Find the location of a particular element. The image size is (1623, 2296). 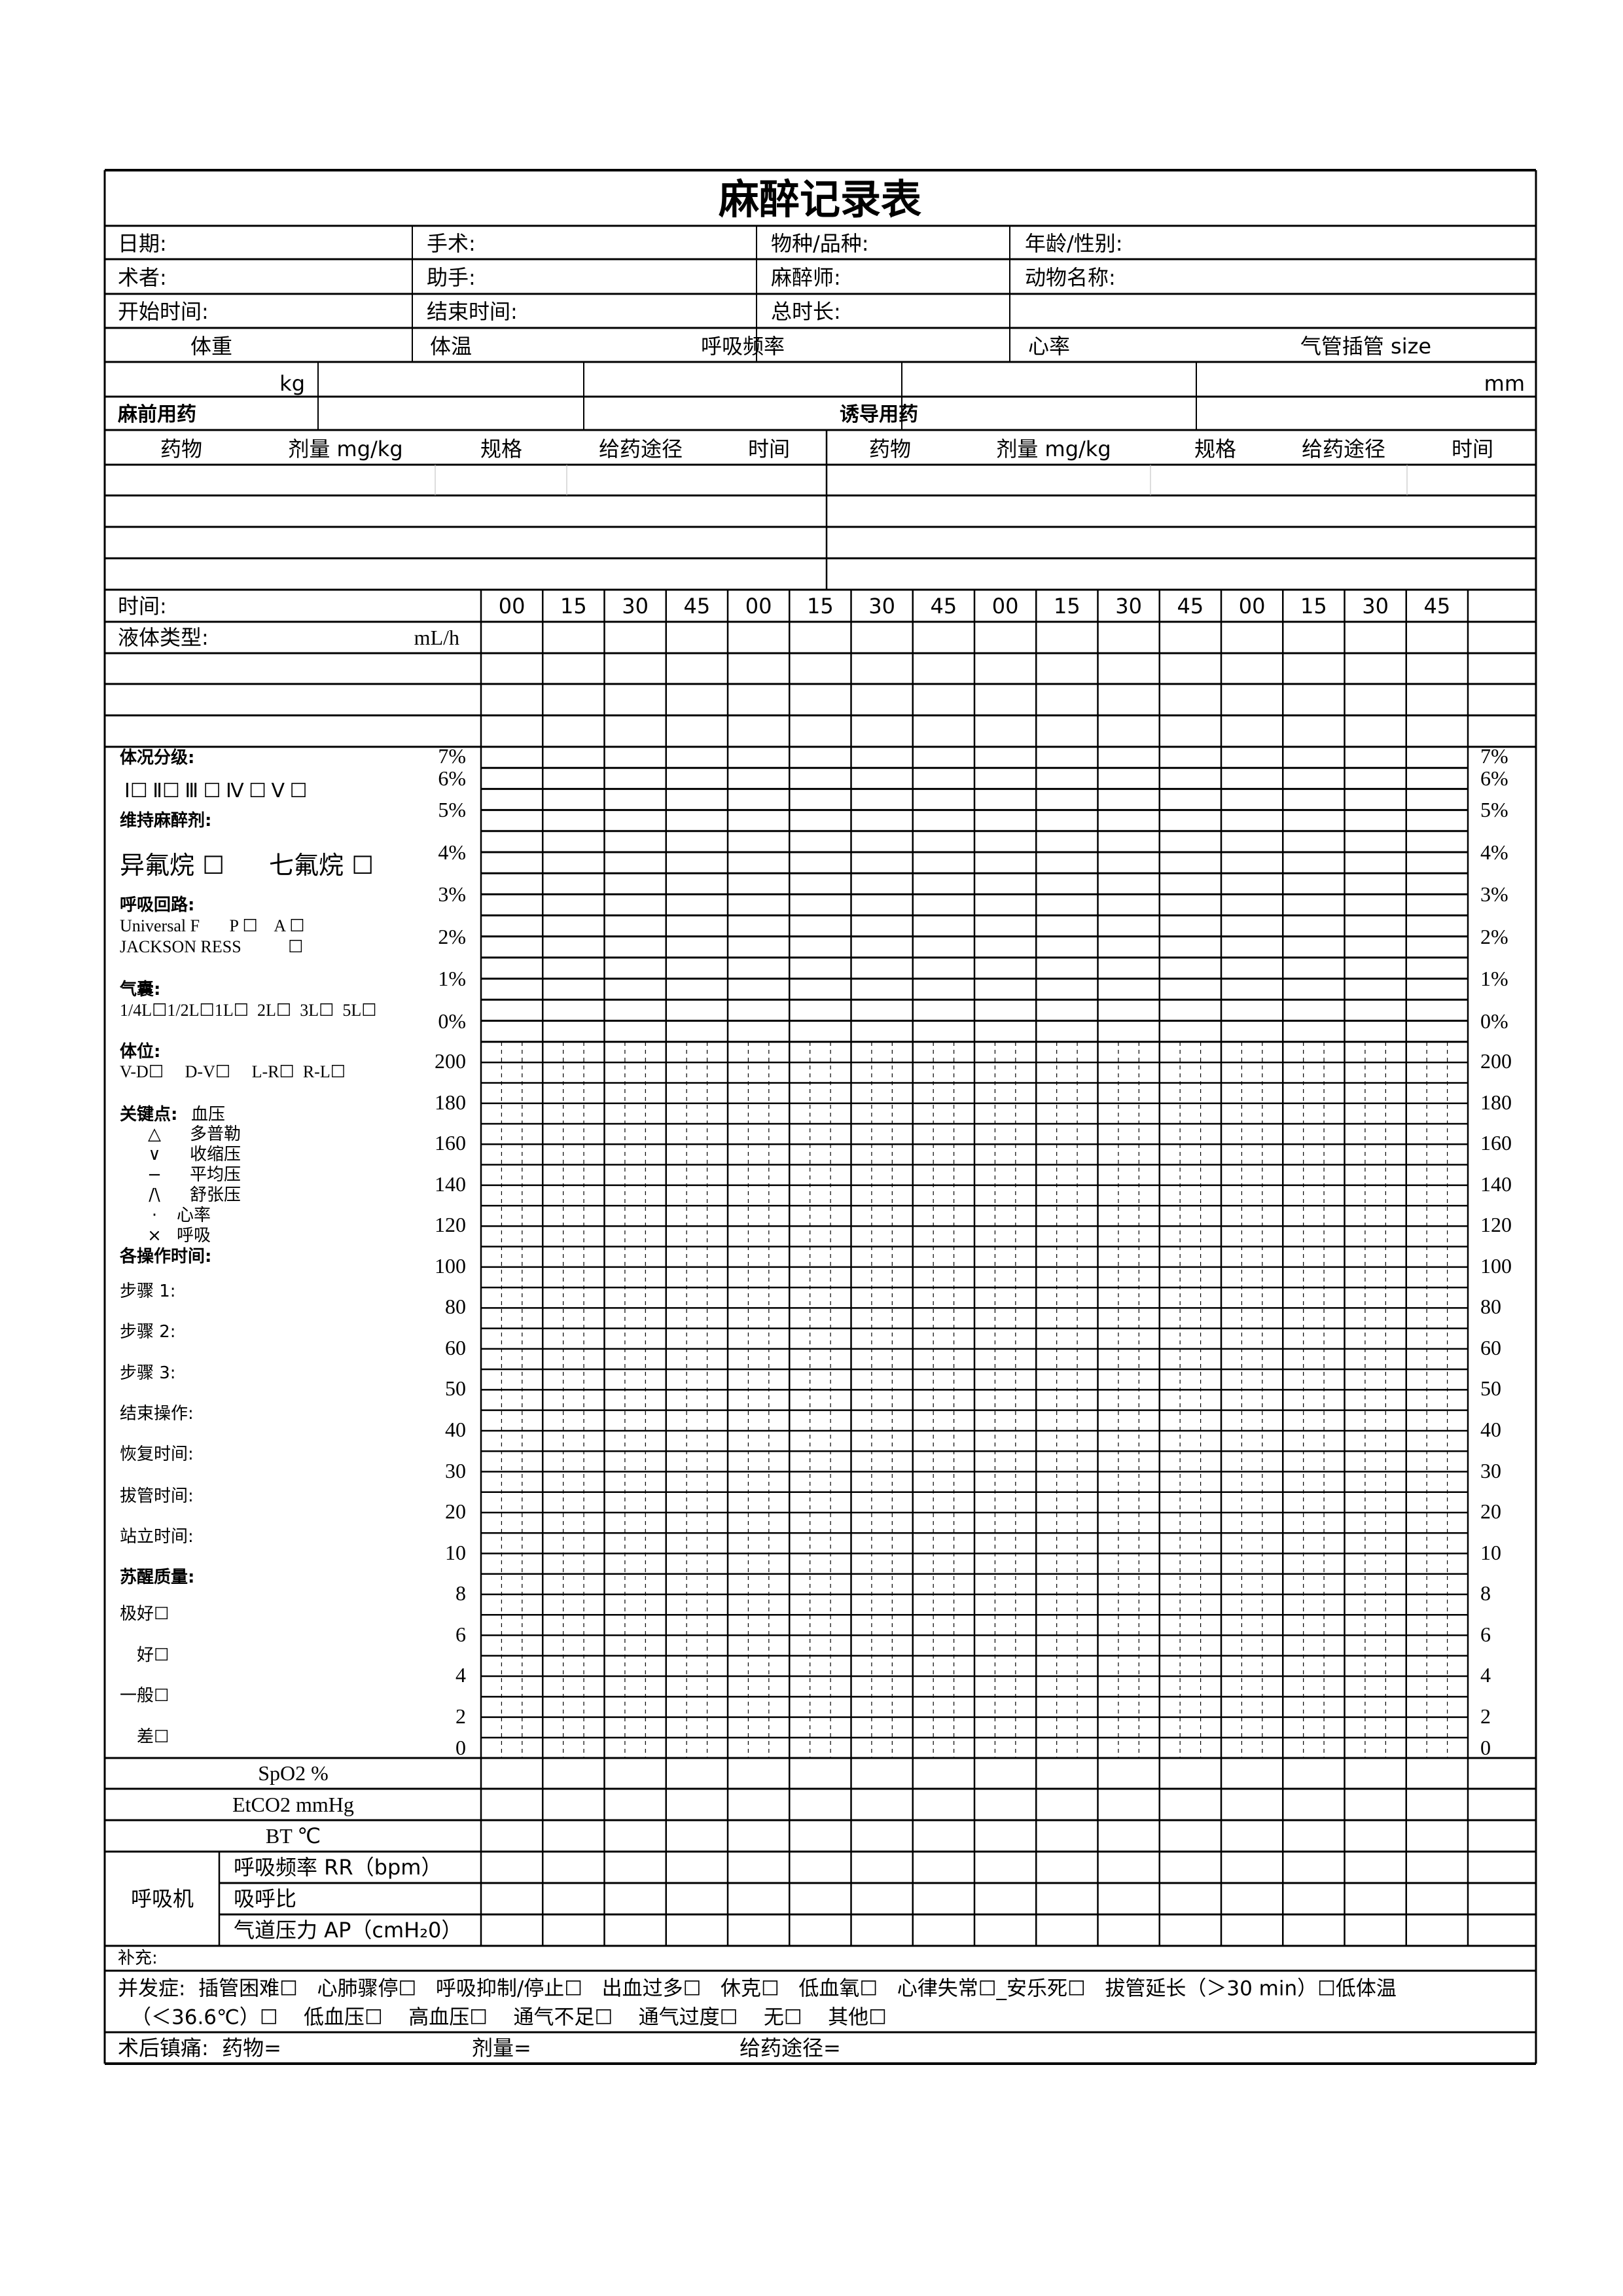

isoflurane-checkbox: 异氟烷 ☐ is located at coordinates (172, 865).